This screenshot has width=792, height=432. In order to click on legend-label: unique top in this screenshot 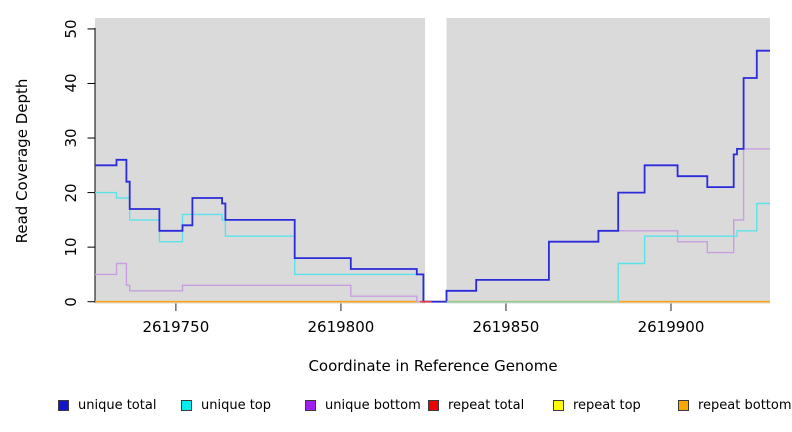, I will do `click(236, 405)`.